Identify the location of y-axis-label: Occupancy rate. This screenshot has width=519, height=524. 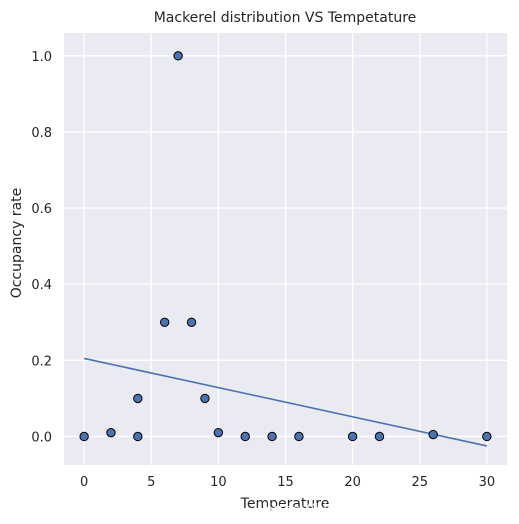
(17, 243).